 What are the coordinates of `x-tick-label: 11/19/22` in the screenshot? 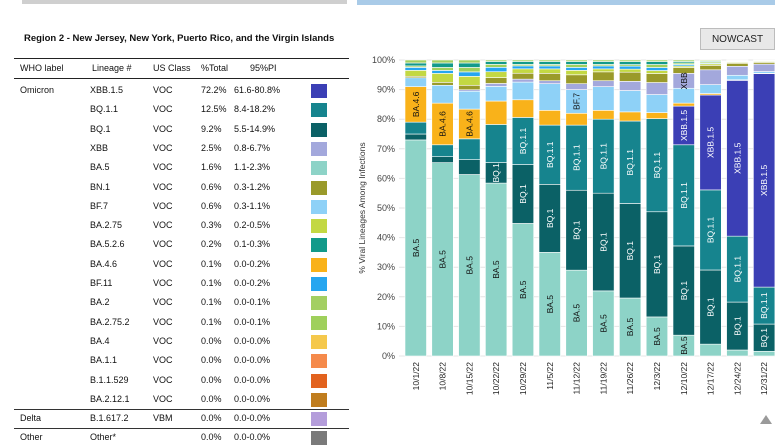 It's located at (603, 378).